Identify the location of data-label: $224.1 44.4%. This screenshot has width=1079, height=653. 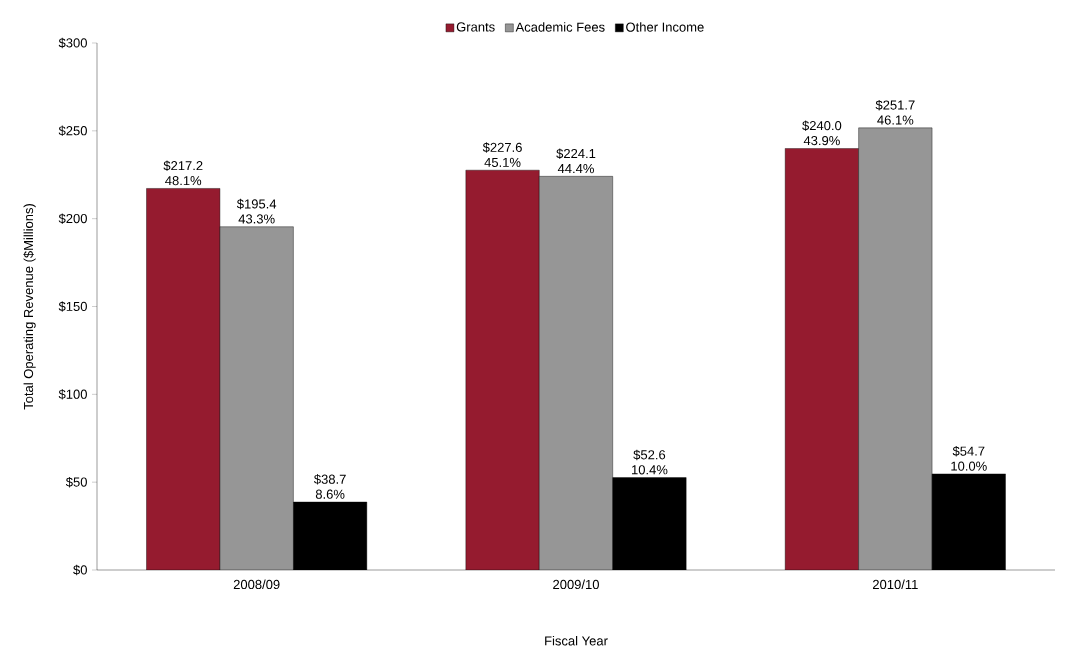
(576, 161).